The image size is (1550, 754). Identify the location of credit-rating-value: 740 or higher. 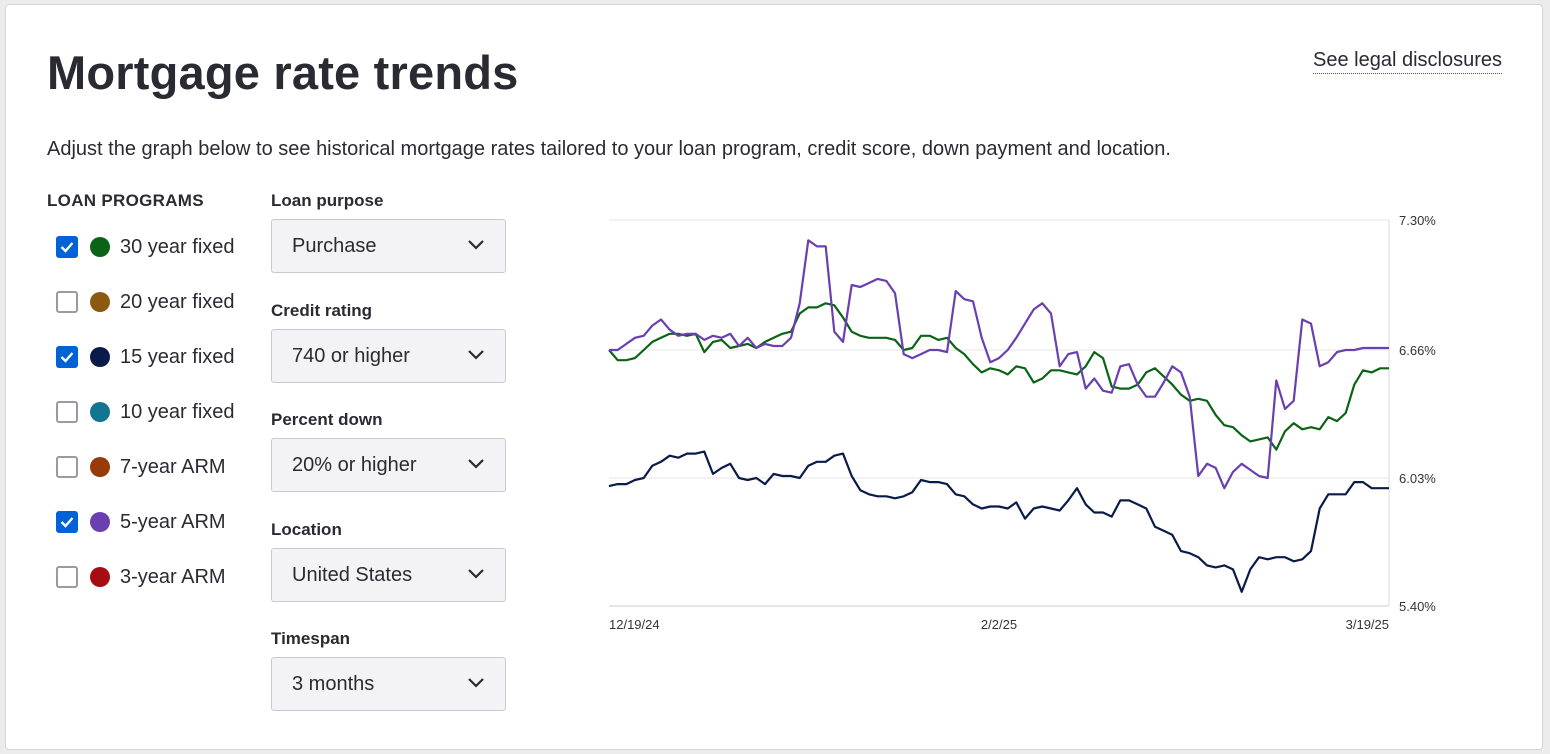
(351, 355).